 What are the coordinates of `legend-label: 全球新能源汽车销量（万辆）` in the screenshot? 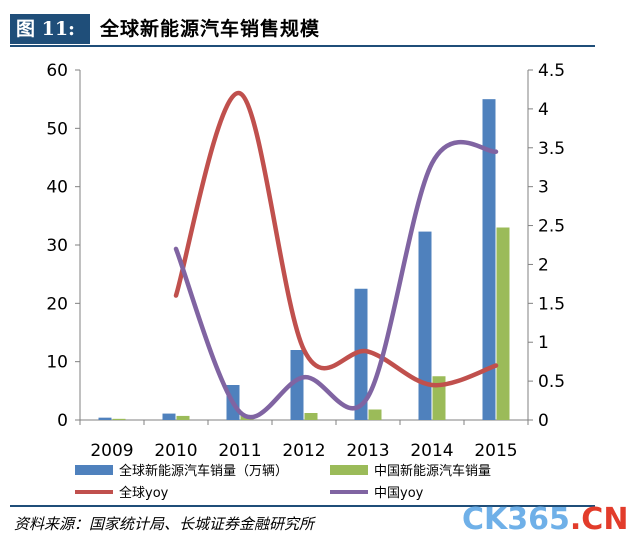 It's located at (203, 471).